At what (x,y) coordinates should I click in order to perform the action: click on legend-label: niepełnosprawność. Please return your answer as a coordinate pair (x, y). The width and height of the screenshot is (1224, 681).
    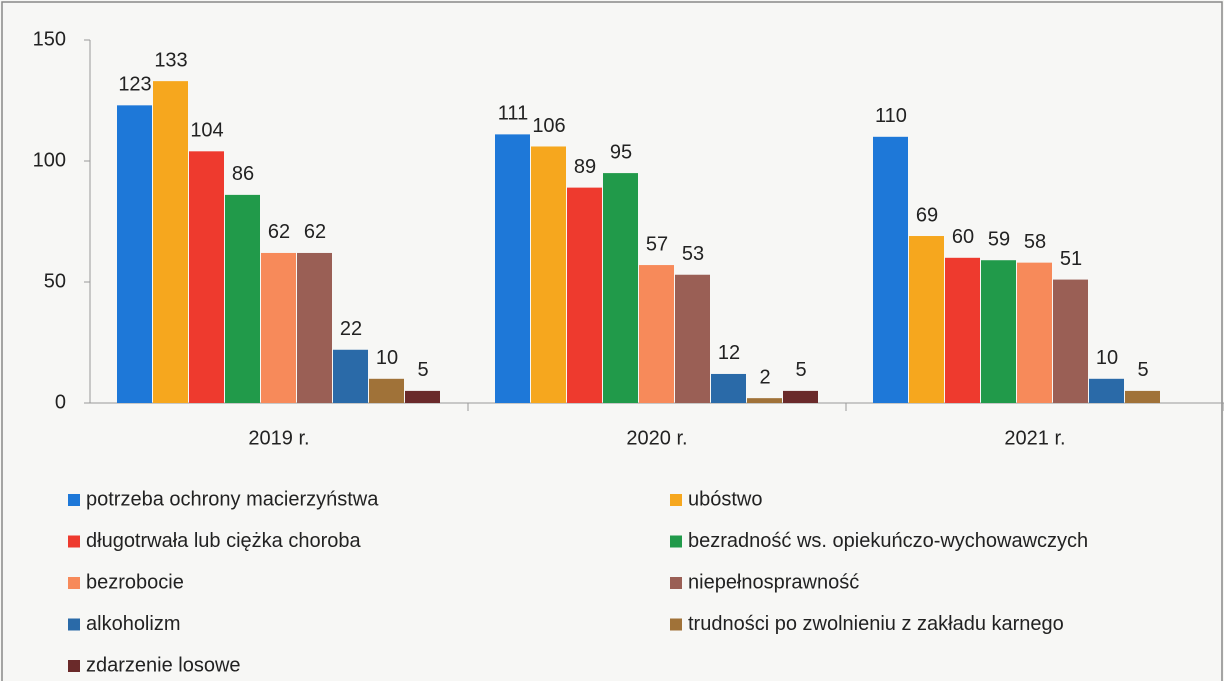
    Looking at the image, I should click on (773, 582).